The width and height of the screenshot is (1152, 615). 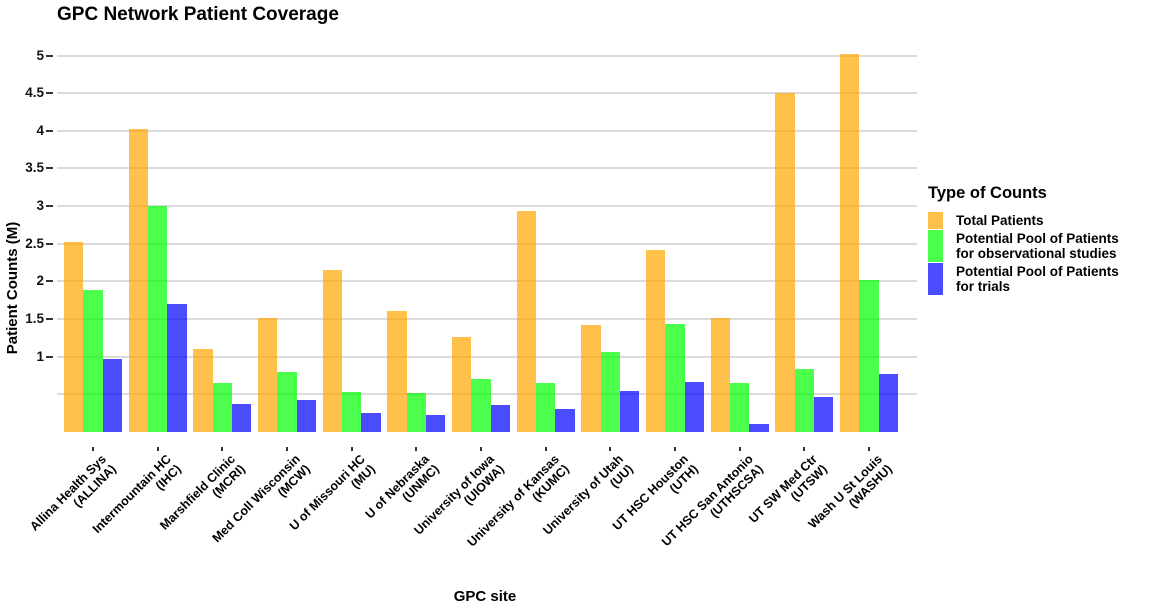 I want to click on y-tick-label: 4.5, so click(x=34, y=93).